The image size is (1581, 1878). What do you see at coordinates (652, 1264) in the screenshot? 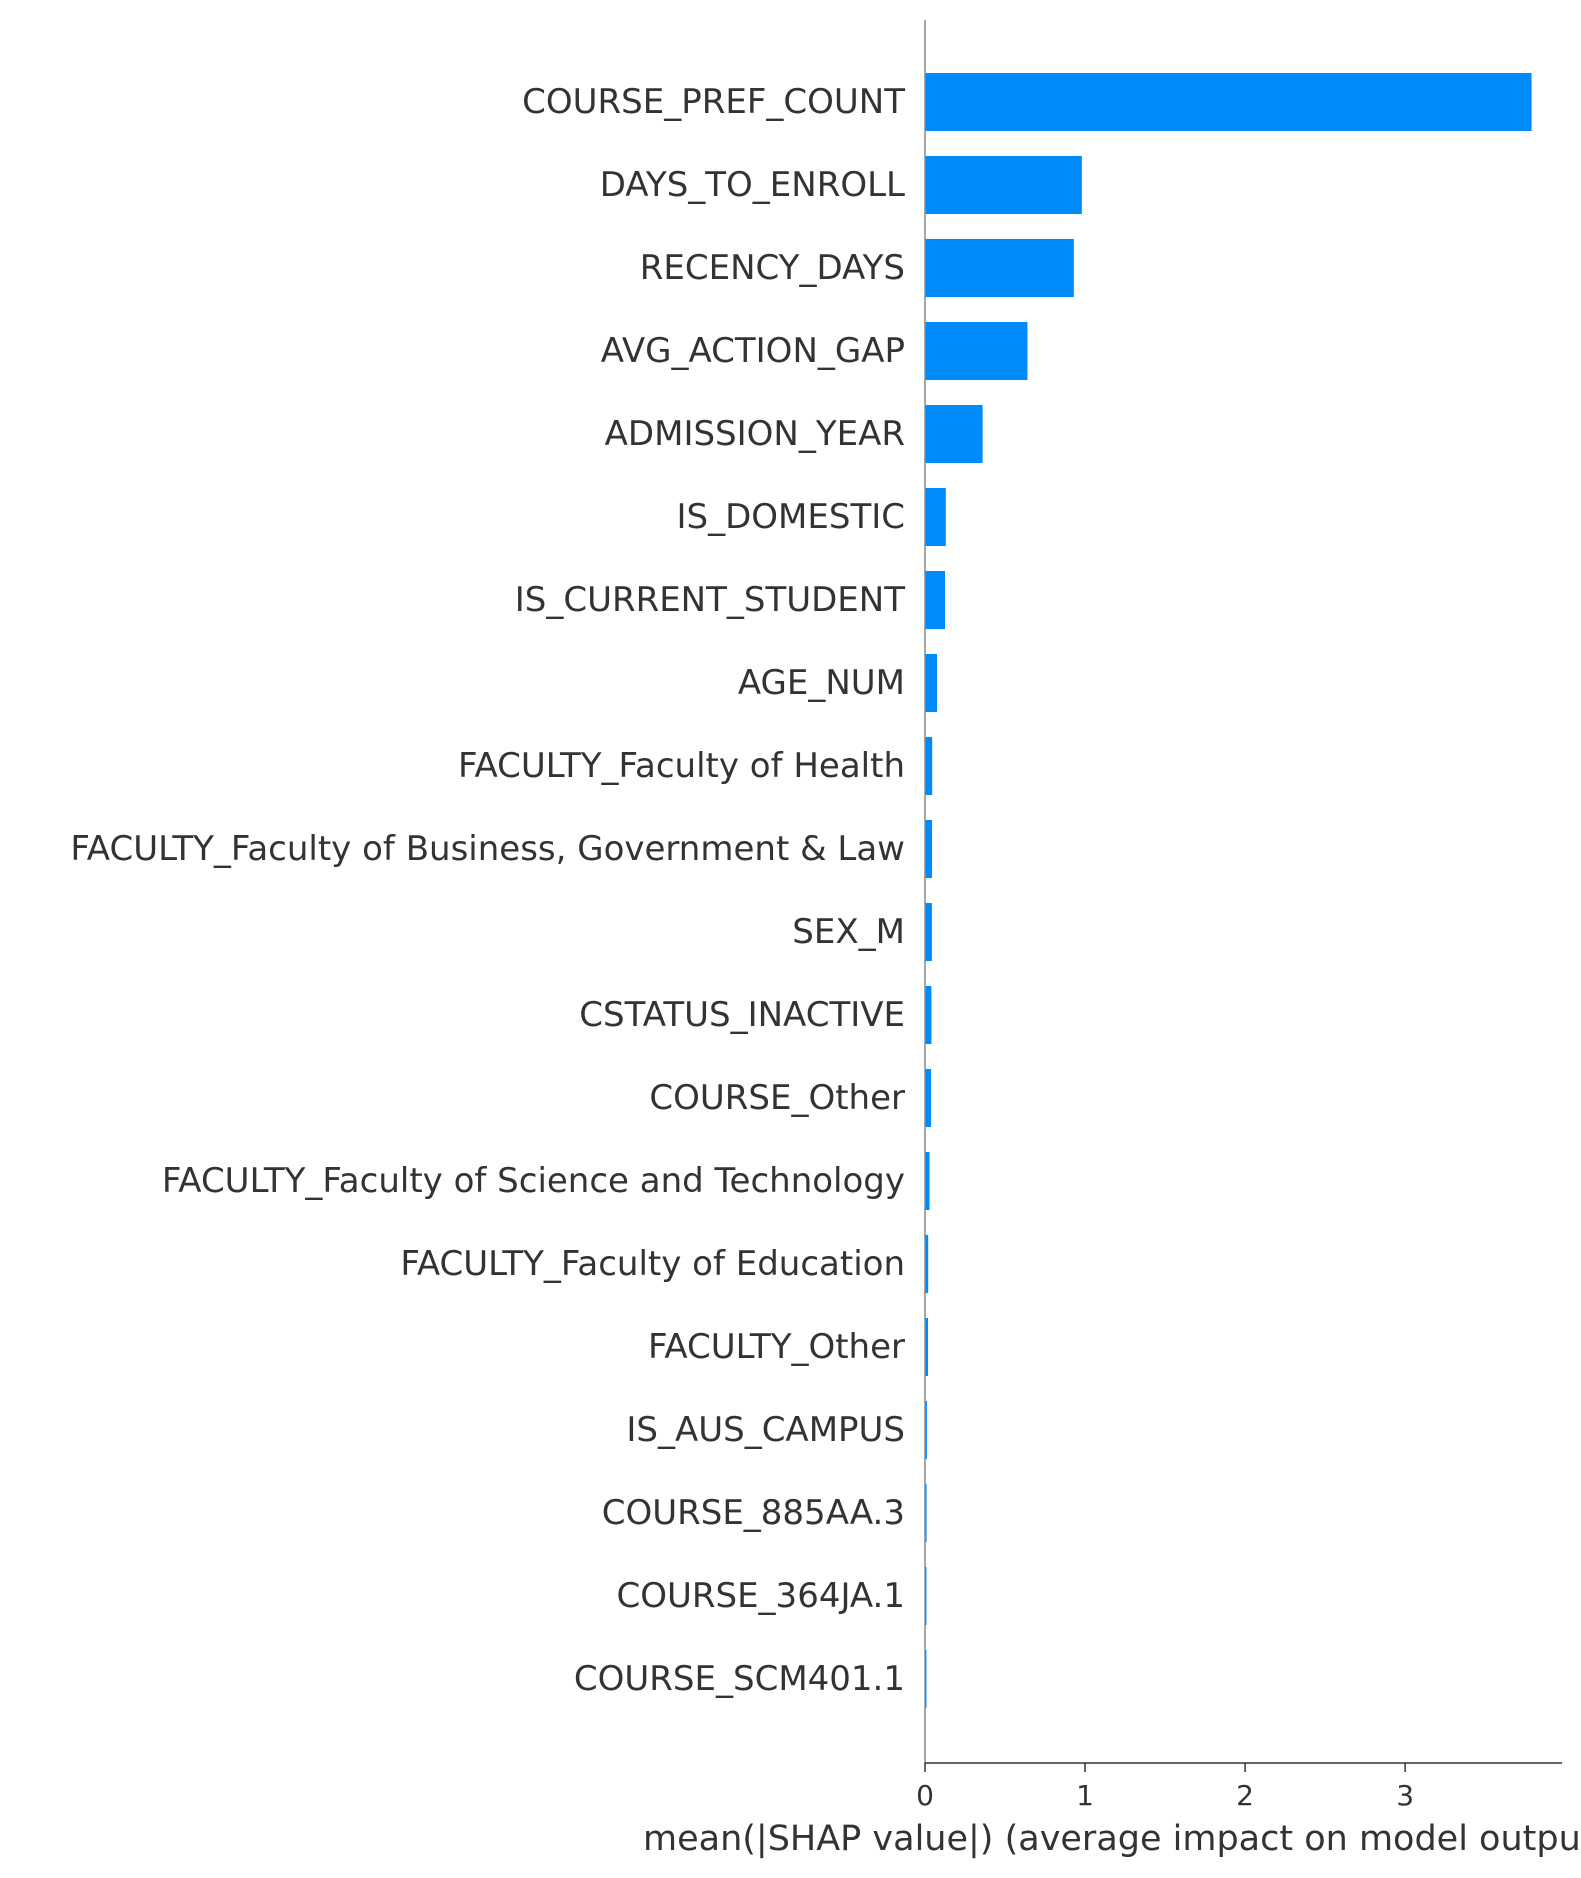
I see `feature-label-14: FACULTY_Faculty of Education` at bounding box center [652, 1264].